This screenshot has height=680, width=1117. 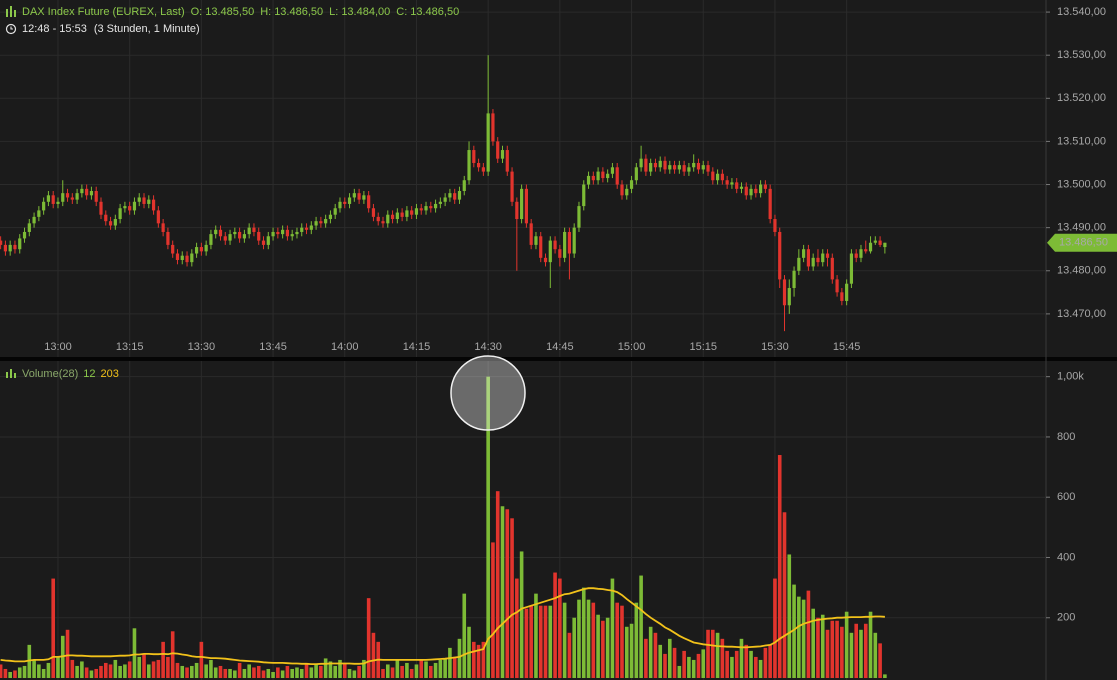 What do you see at coordinates (632, 347) in the screenshot?
I see `x-tick-label: 15:00` at bounding box center [632, 347].